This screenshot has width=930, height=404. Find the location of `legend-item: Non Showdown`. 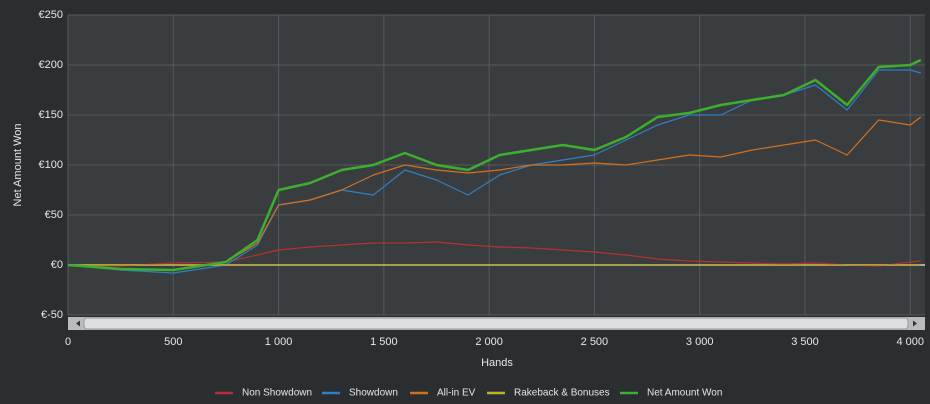

legend-item: Non Showdown is located at coordinates (263, 393).